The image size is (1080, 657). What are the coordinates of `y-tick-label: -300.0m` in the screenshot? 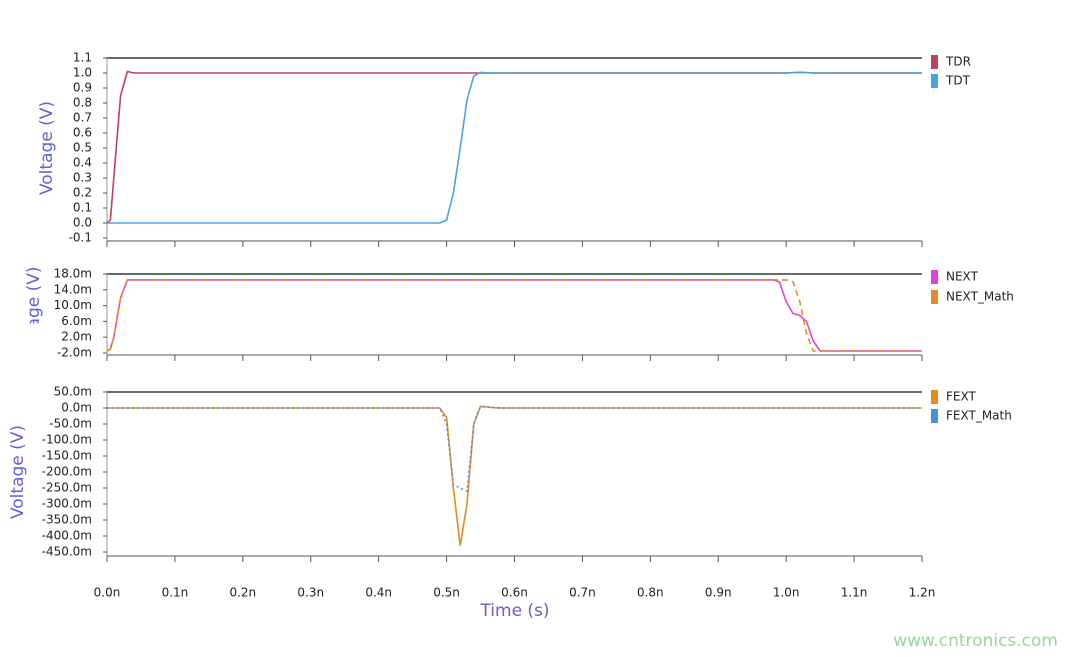 It's located at (67, 504).